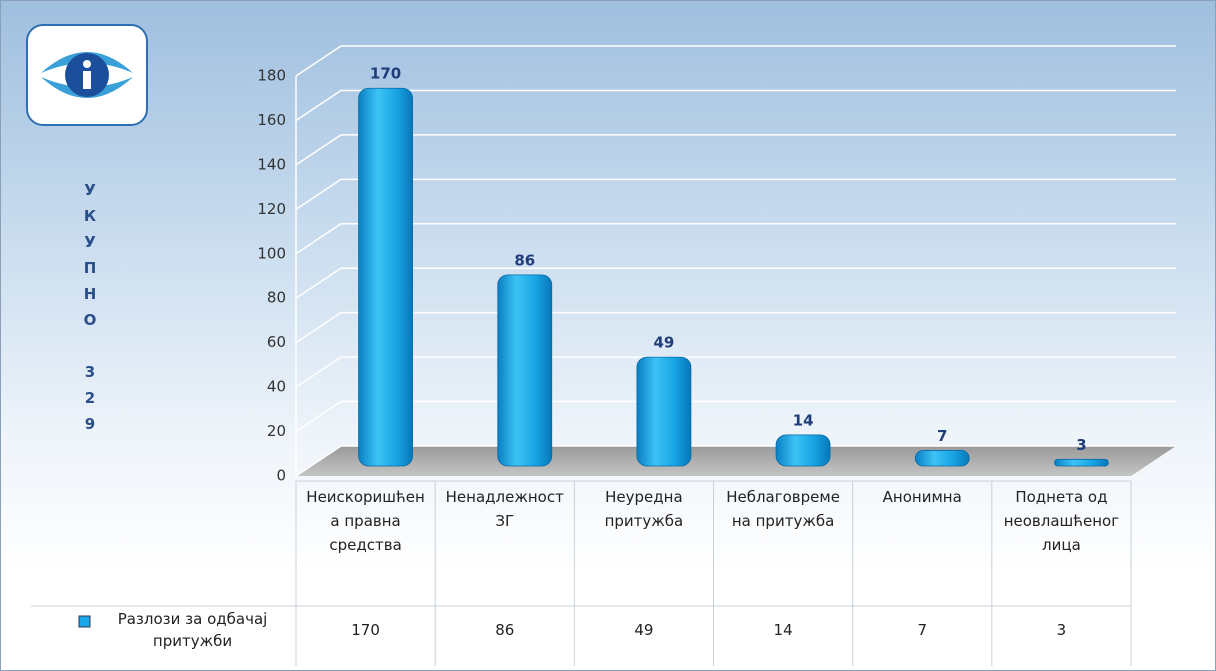 The height and width of the screenshot is (671, 1216). Describe the element at coordinates (90, 311) in the screenshot. I see `y-axis-label: УКУПНО 329` at that location.